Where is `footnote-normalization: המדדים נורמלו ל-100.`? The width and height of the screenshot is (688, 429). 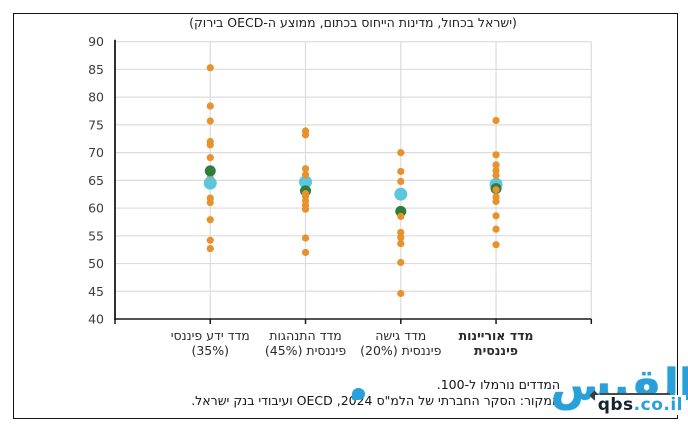 footnote-normalization: המדדים נורמלו ל-100. is located at coordinates (498, 384).